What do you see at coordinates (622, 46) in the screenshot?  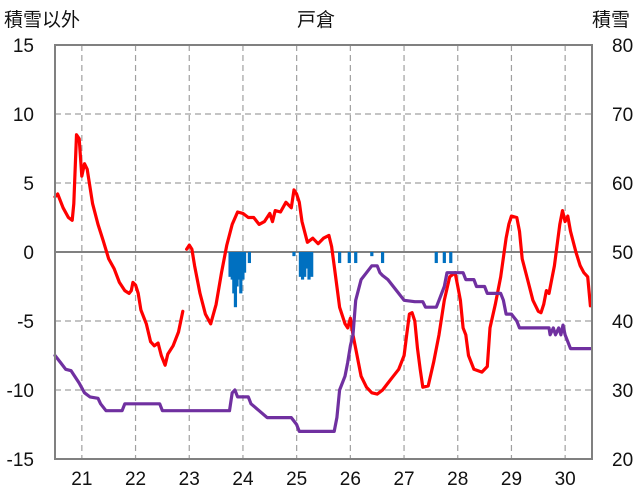 I see `y-right-tick-label: 80` at bounding box center [622, 46].